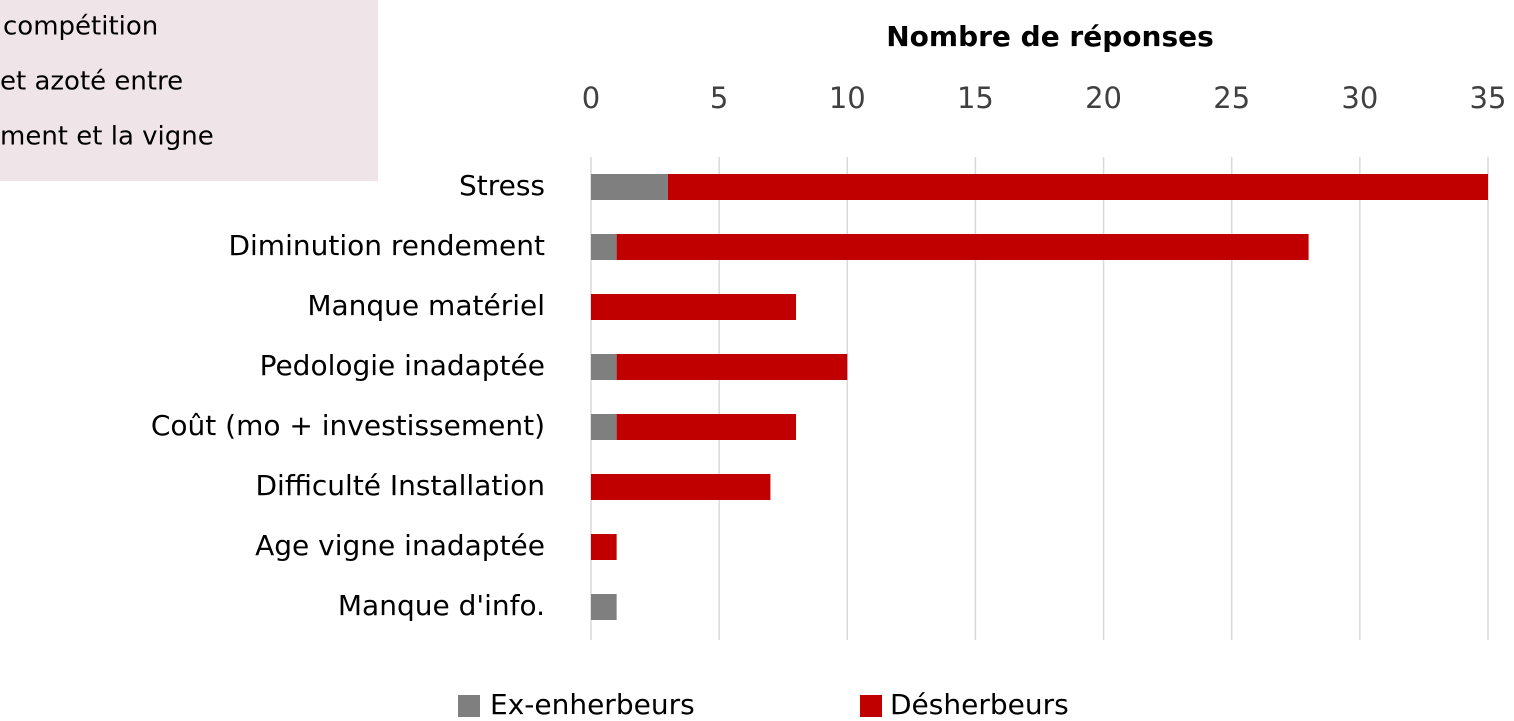  Describe the element at coordinates (502, 185) in the screenshot. I see `y-tick-label: Stress` at that location.